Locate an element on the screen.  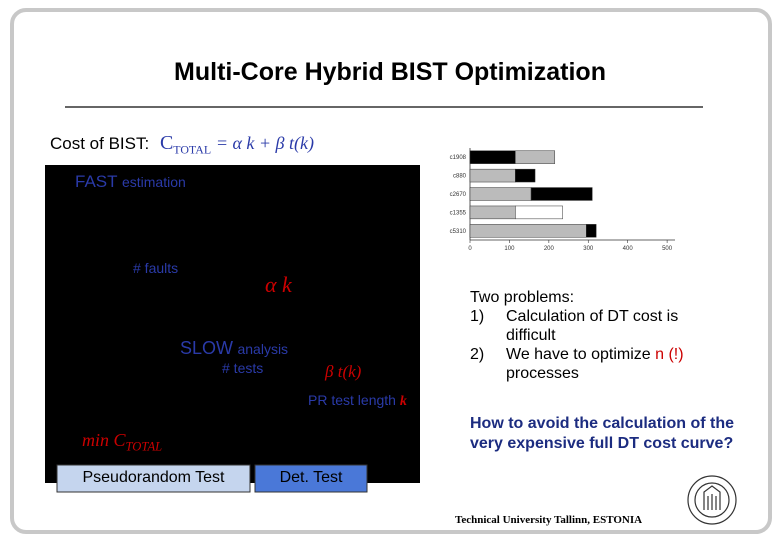
min-total: min CTOTAL is located at coordinates (122, 442).